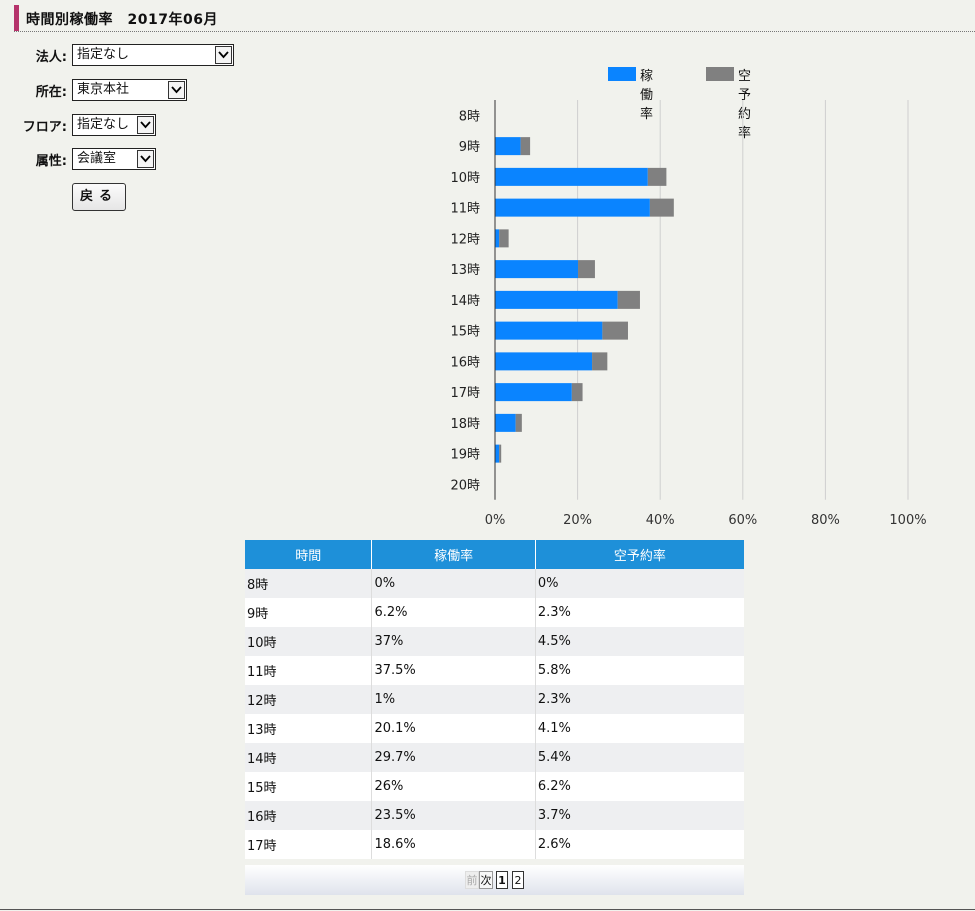 The height and width of the screenshot is (911, 975). Describe the element at coordinates (487, 909) in the screenshot. I see `bottom-divider` at that location.